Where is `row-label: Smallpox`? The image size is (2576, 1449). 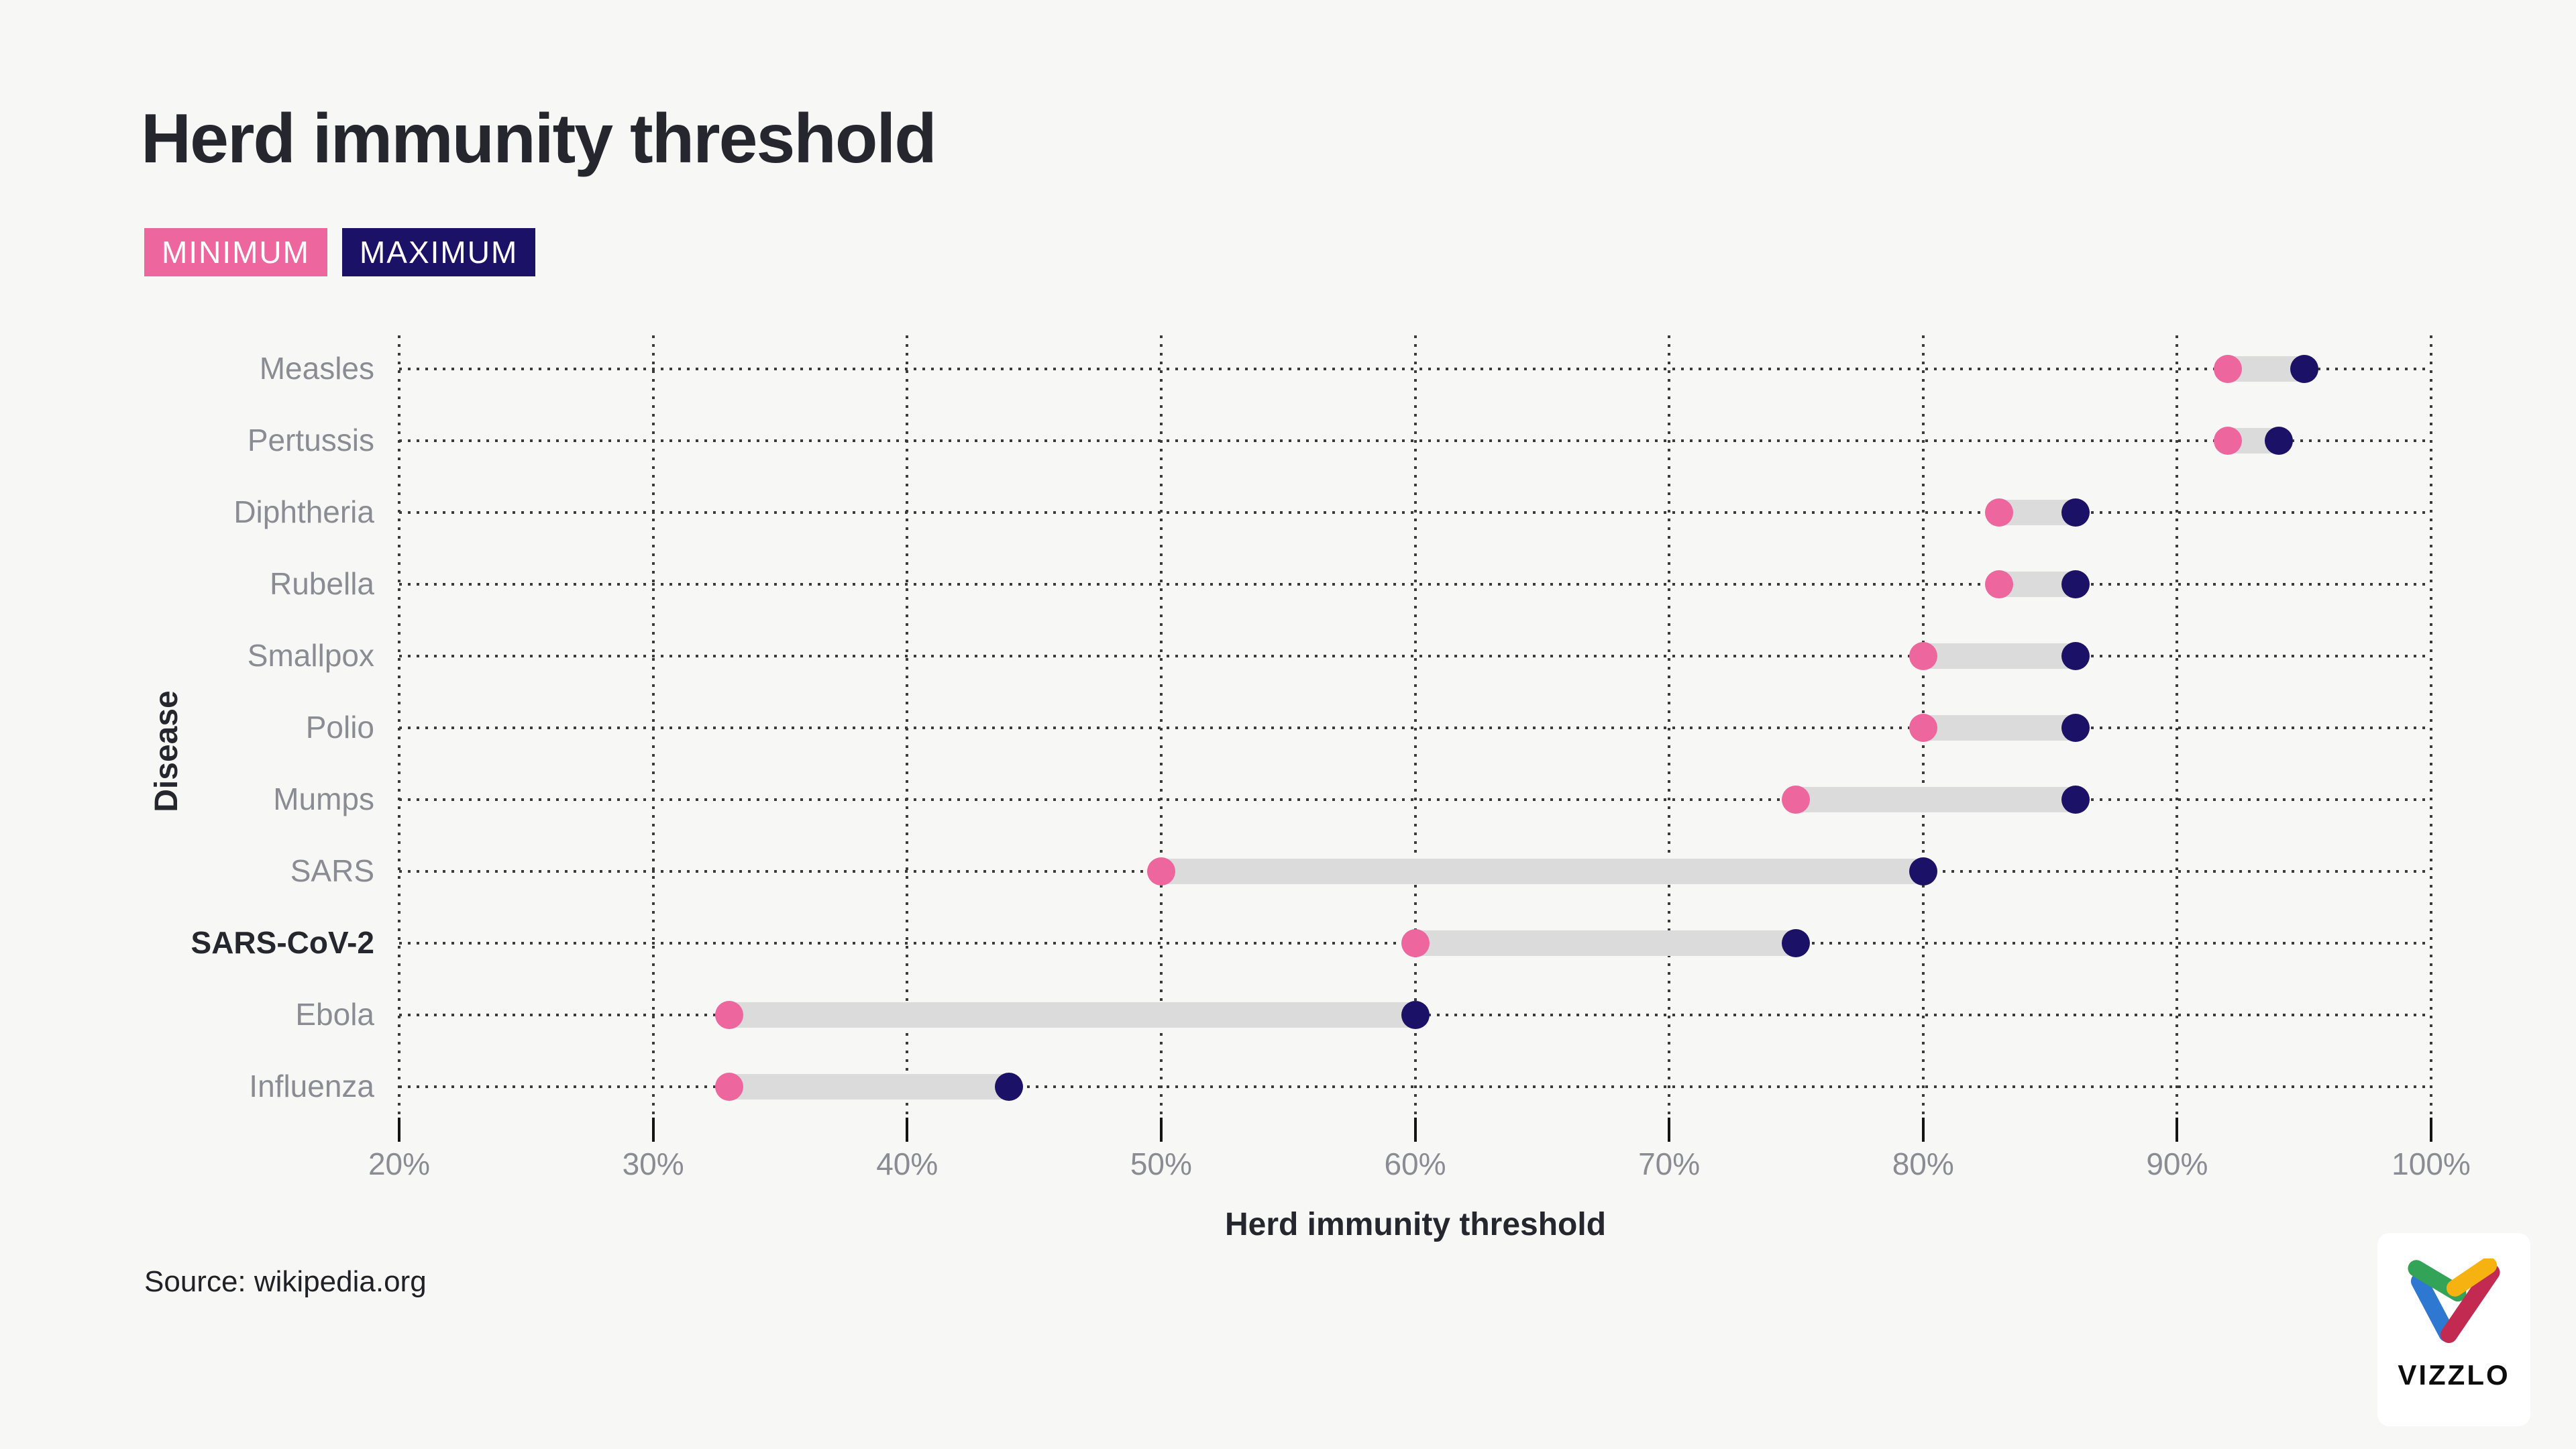 row-label: Smallpox is located at coordinates (310, 655).